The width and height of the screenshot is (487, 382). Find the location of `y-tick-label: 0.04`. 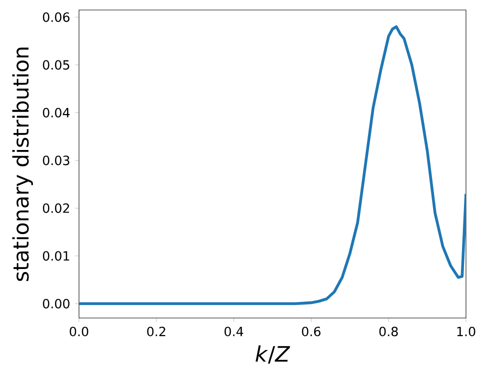

y-tick-label: 0.04 is located at coordinates (56, 113).